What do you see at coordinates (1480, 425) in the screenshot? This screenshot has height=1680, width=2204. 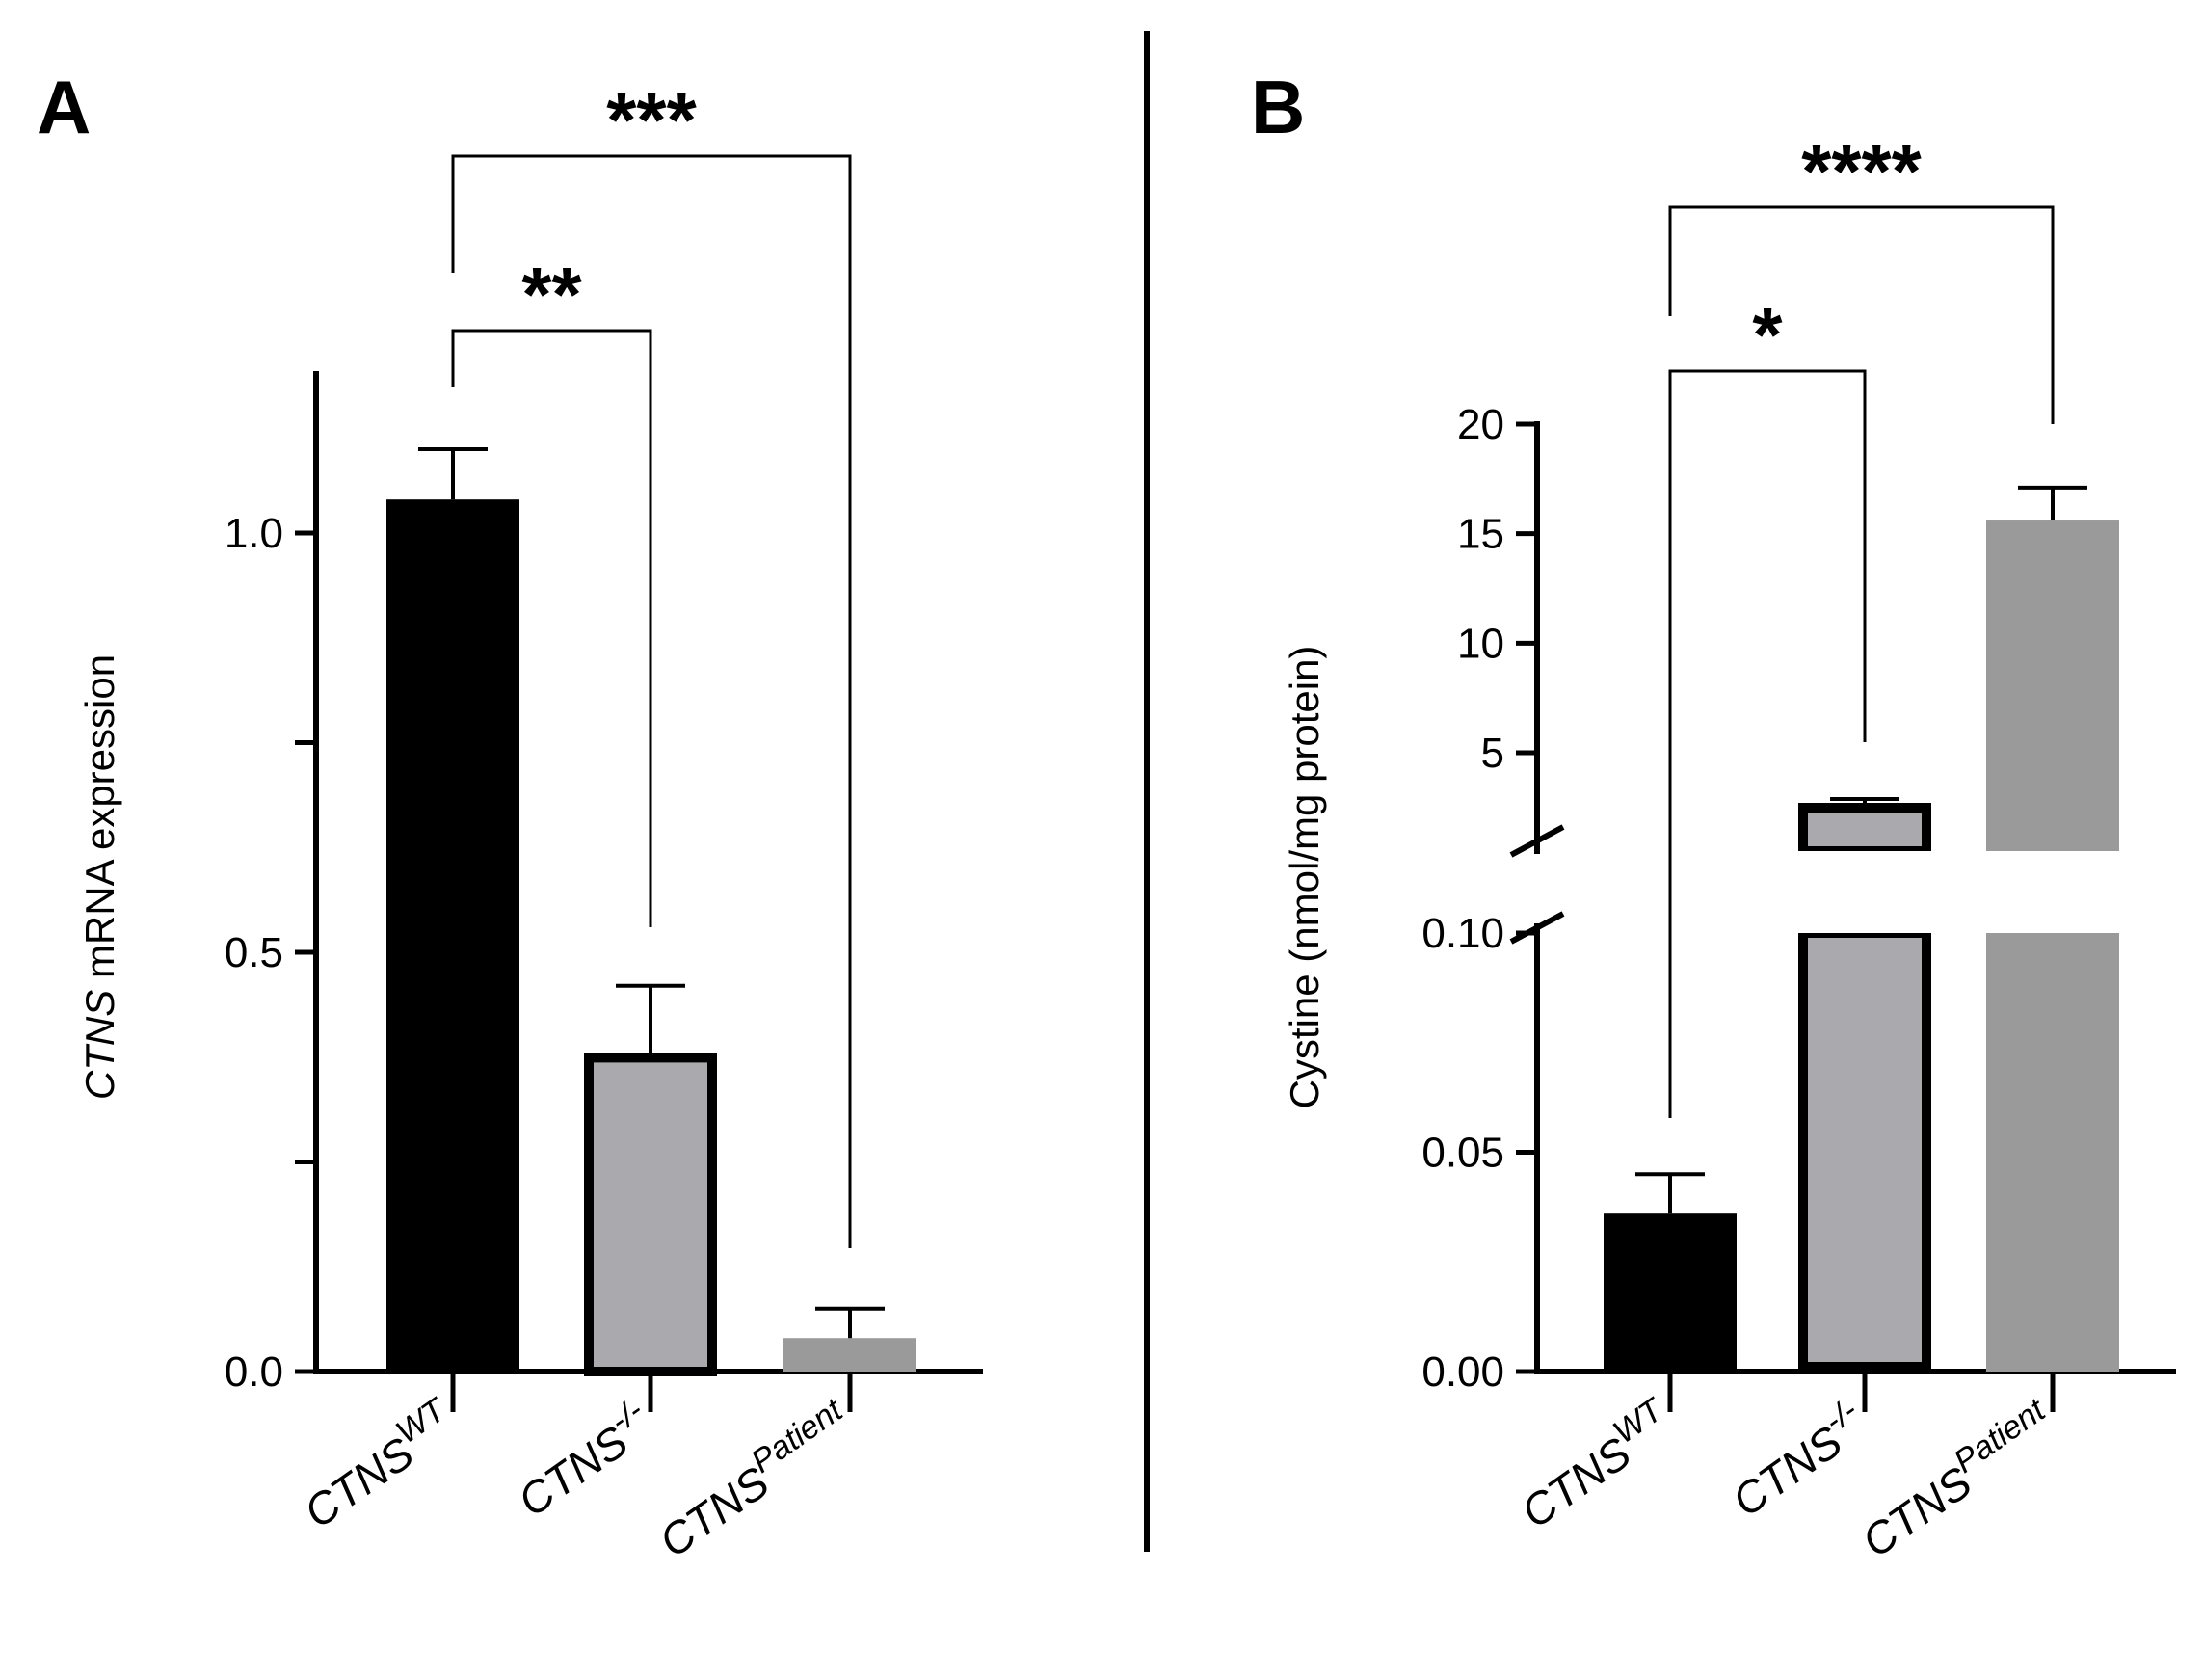 I see `panel-b-y-tick-label: 20` at bounding box center [1480, 425].